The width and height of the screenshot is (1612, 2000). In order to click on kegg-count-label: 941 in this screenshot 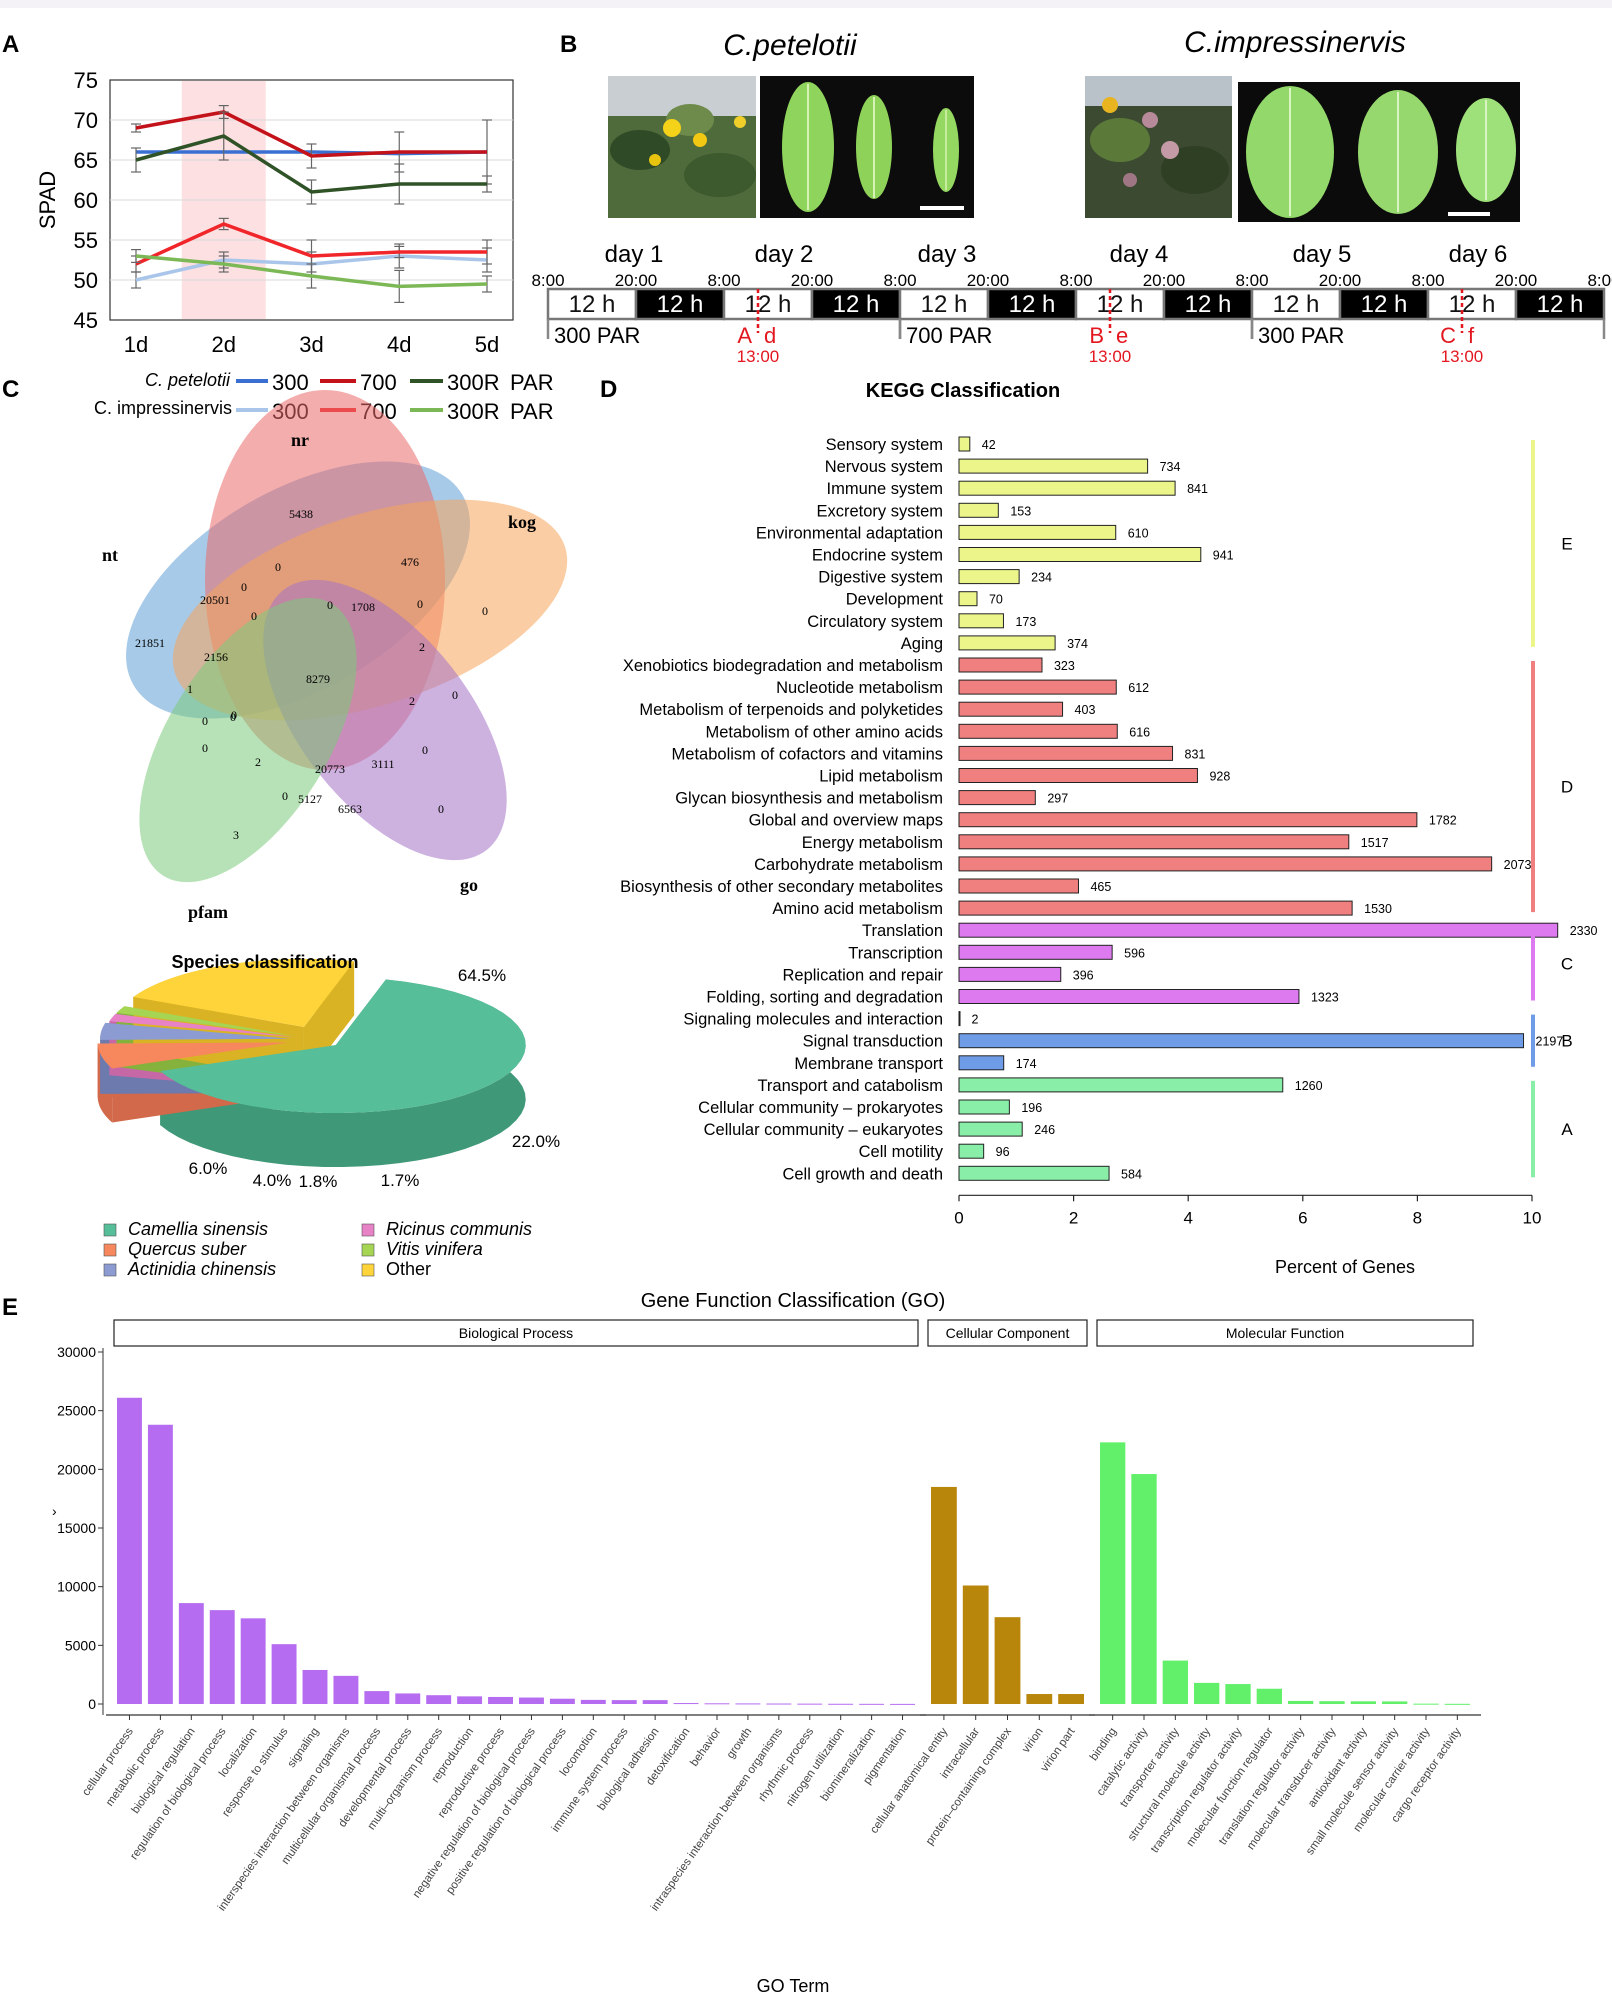, I will do `click(1223, 556)`.